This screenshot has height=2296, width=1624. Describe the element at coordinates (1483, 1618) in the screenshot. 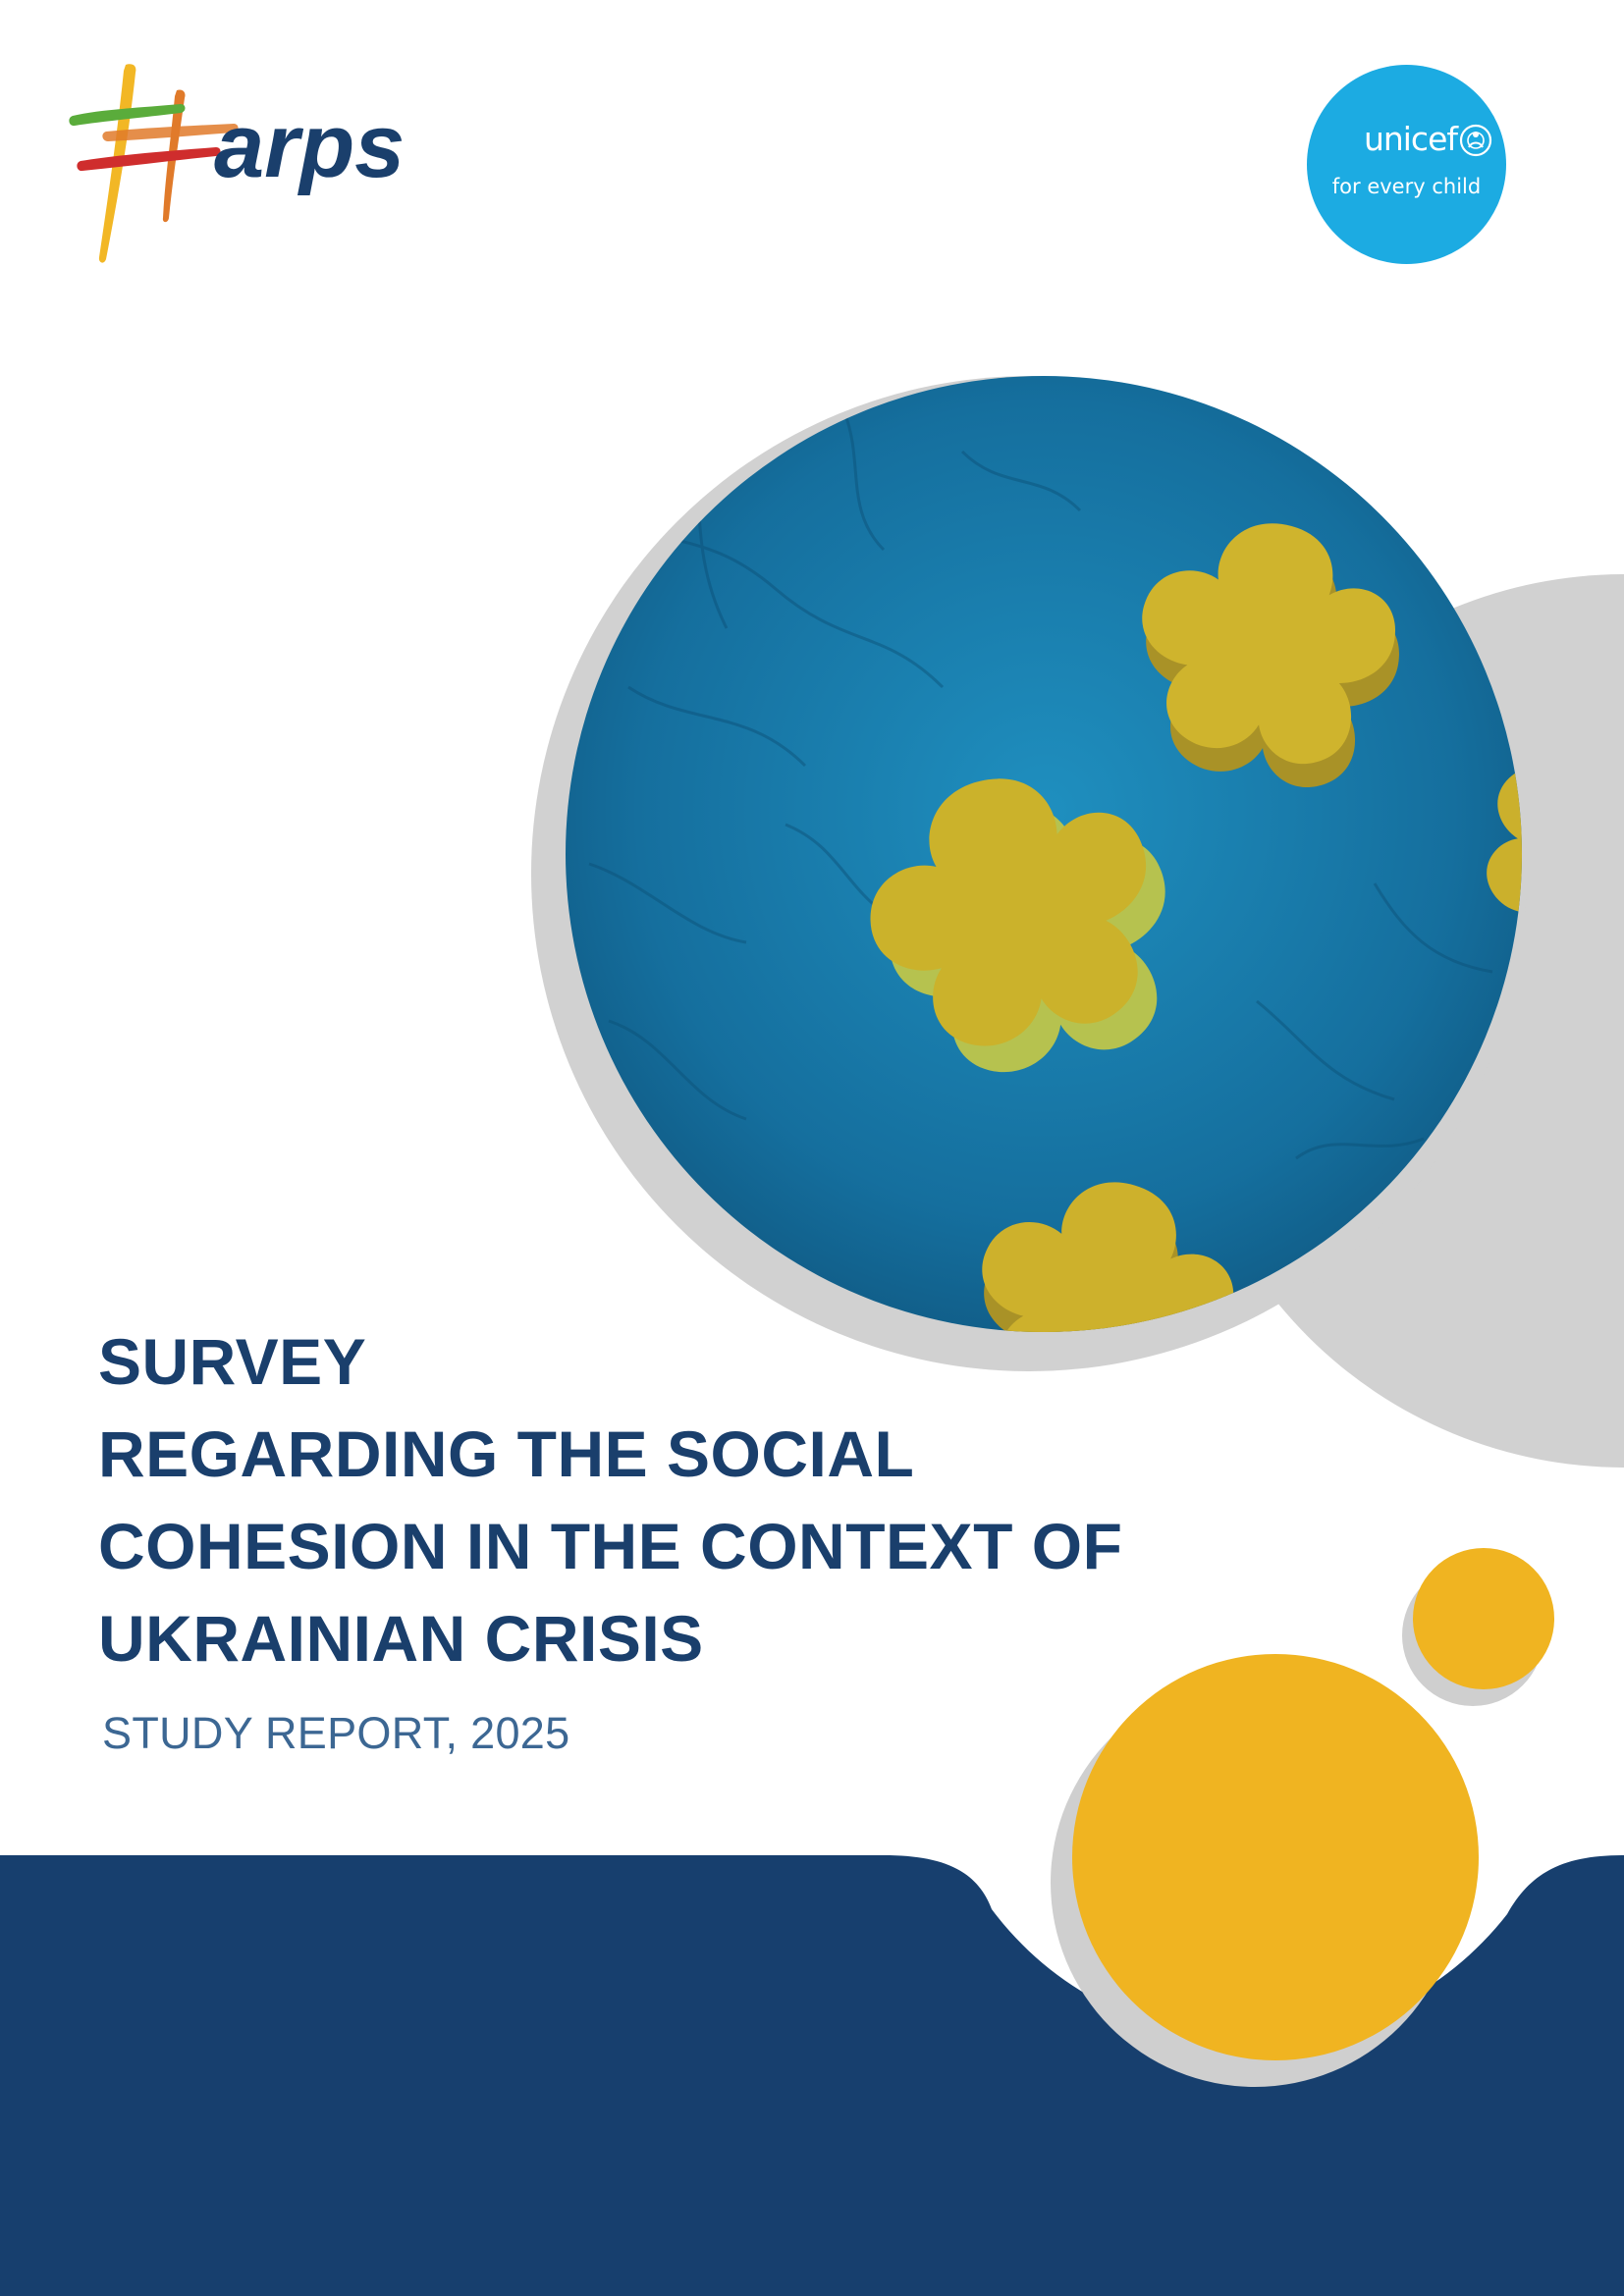

I see `gold-circle-small` at that location.